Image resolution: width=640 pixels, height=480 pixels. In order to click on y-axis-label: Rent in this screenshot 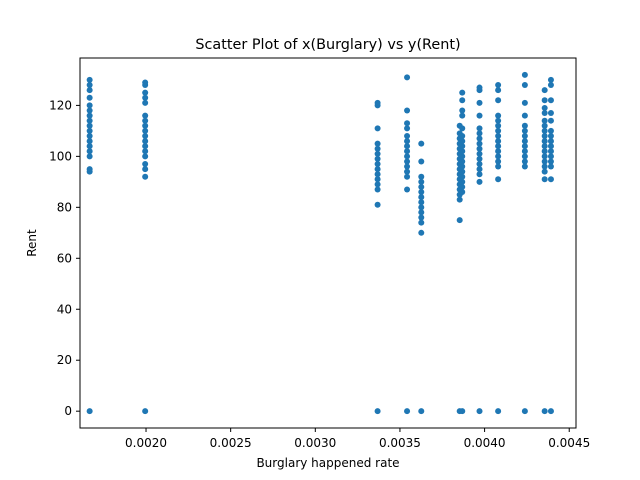, I will do `click(32, 243)`.